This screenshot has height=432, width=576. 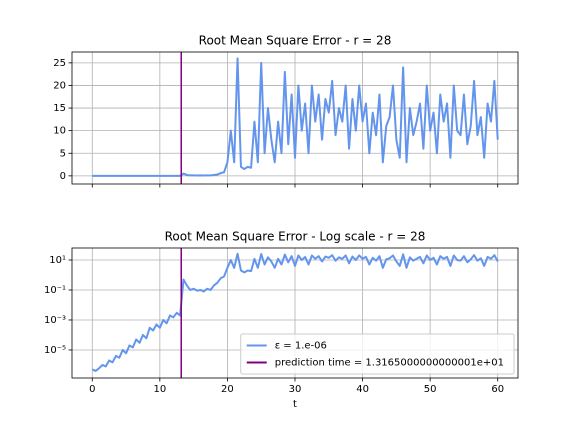 I want to click on x-tick-label: 10, so click(x=159, y=389).